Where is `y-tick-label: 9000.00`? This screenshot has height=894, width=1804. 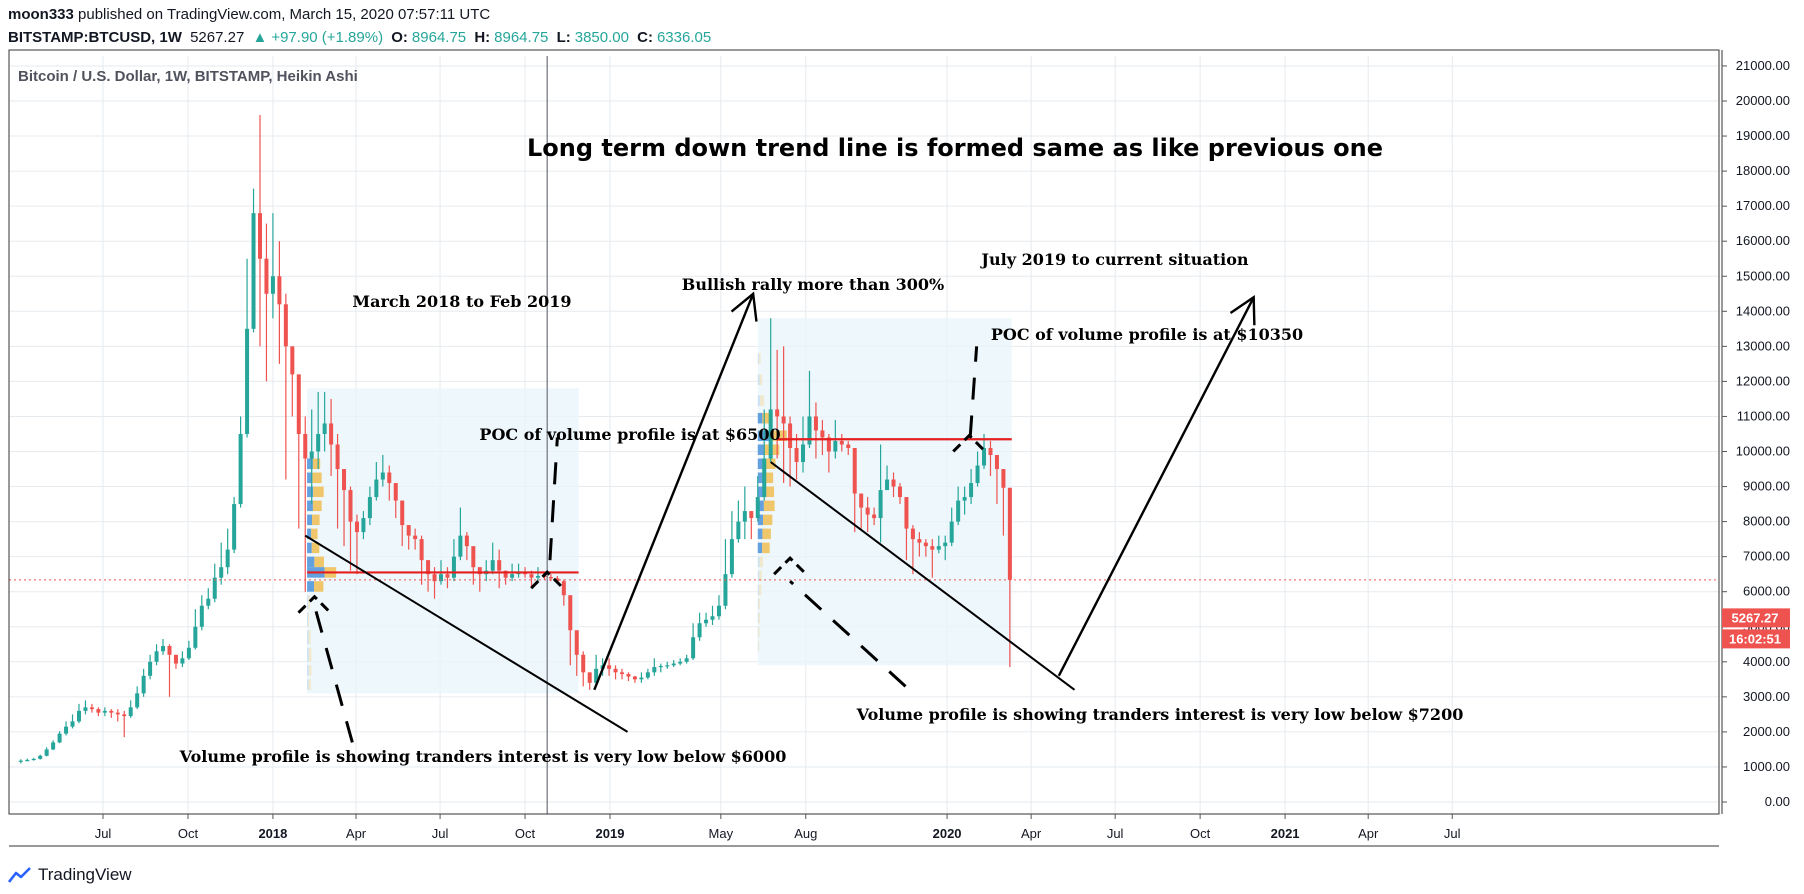
y-tick-label: 9000.00 is located at coordinates (1766, 486).